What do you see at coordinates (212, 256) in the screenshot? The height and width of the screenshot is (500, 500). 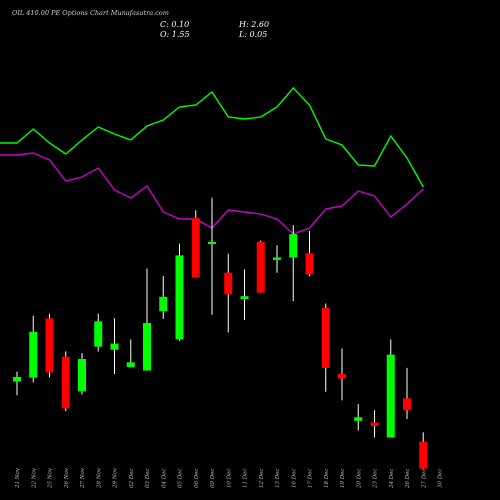 I see `candle-09-dec` at bounding box center [212, 256].